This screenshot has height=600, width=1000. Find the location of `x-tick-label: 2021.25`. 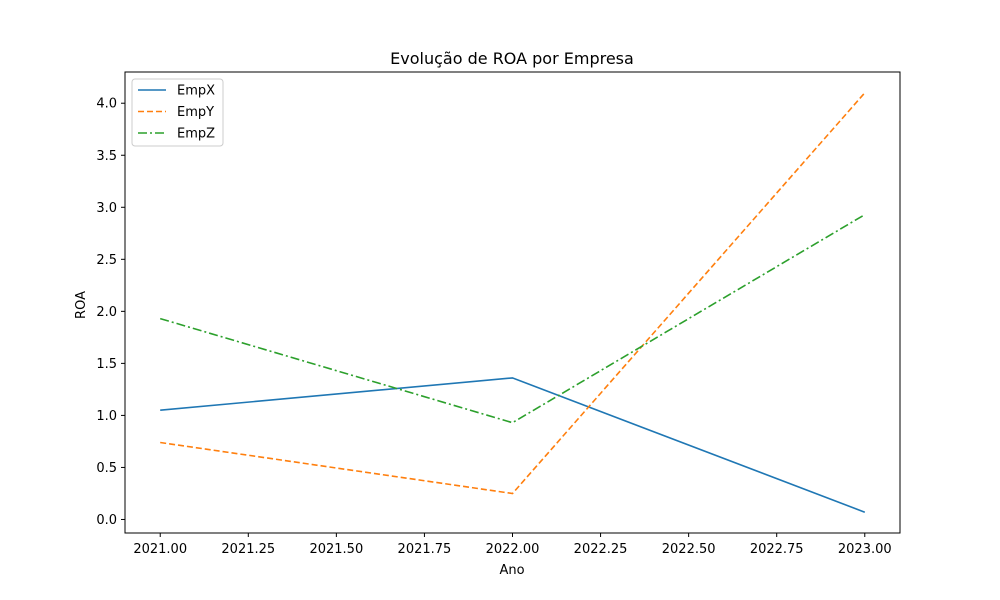

x-tick-label: 2021.25 is located at coordinates (248, 549).